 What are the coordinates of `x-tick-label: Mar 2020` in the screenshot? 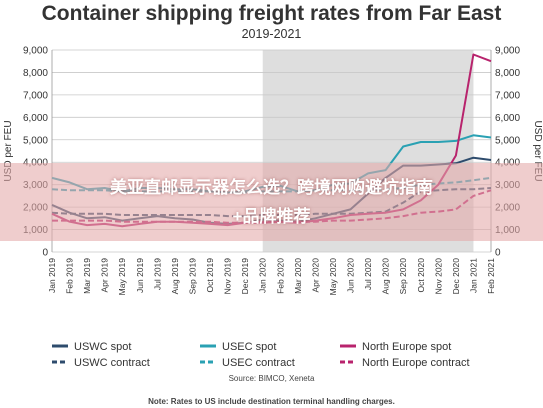 It's located at (298, 276).